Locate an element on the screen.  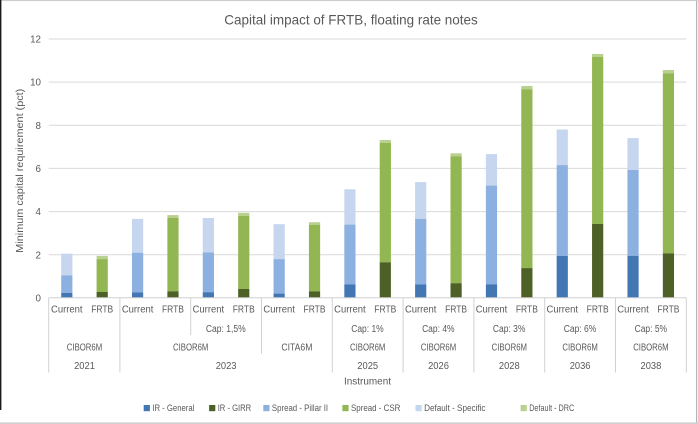
svg-text: IR - General is located at coordinates (173, 408).